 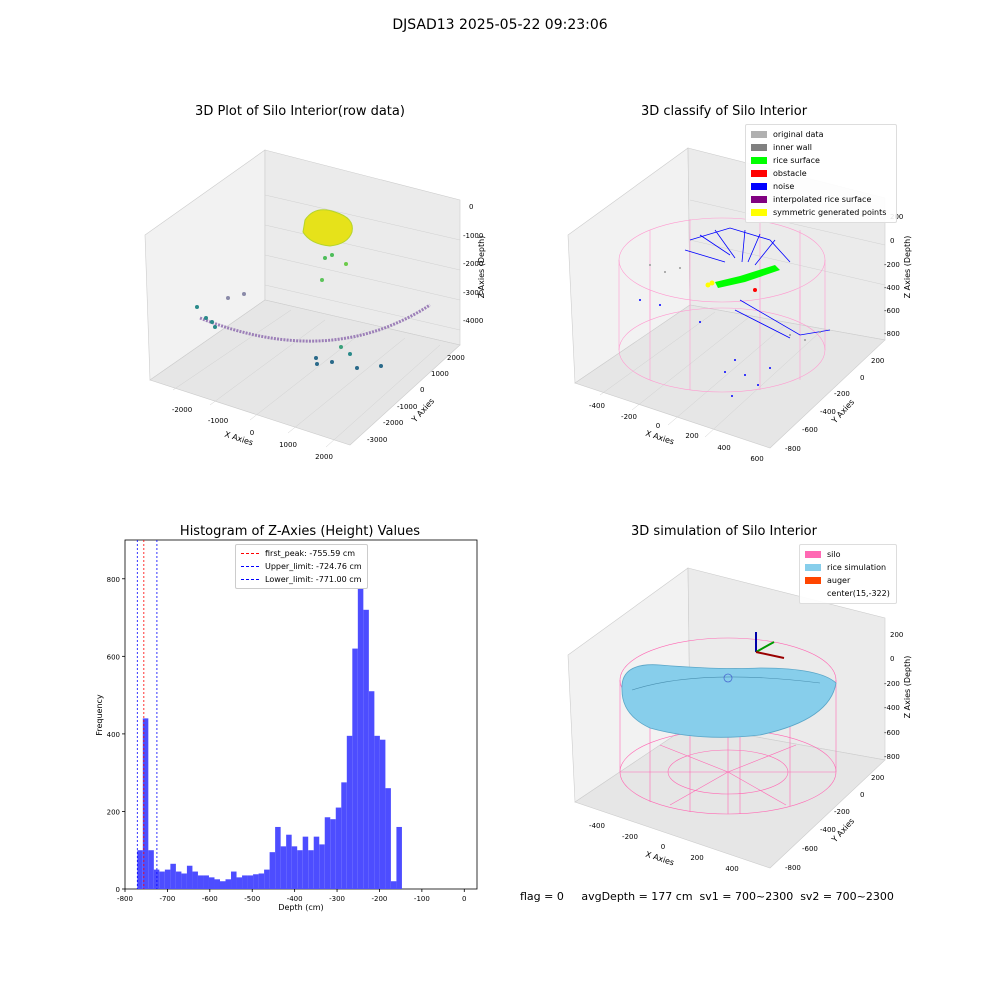 I want to click on simulation-z-tick: -400, so click(x=892, y=708).